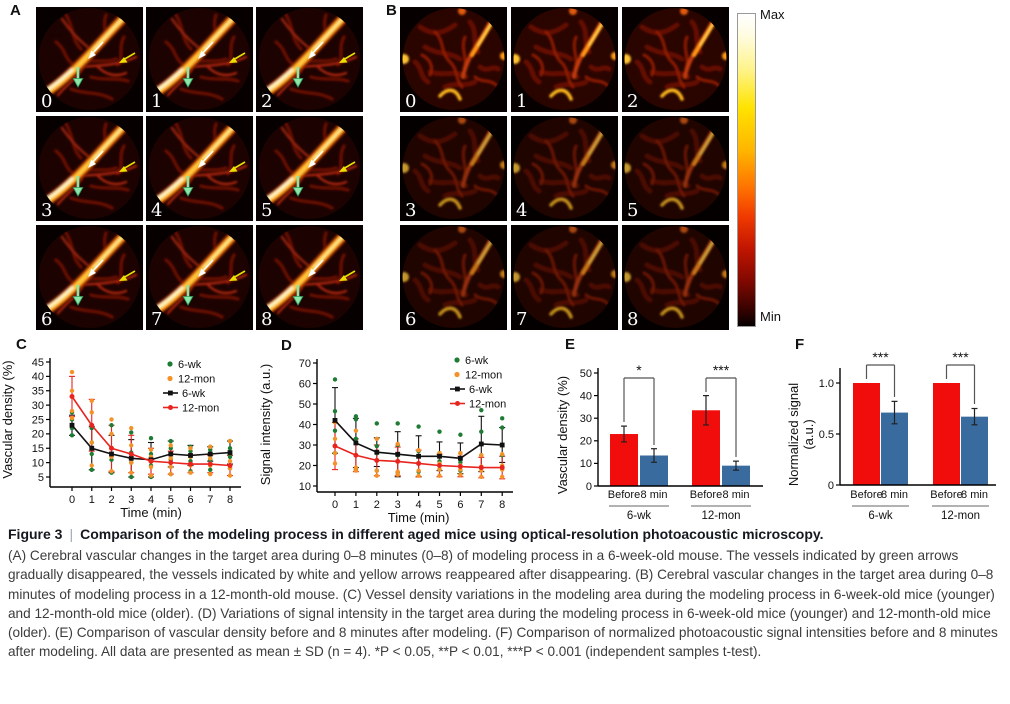 The image size is (1010, 704). What do you see at coordinates (199, 277) in the screenshot?
I see `panel-a-frame-7: 7` at bounding box center [199, 277].